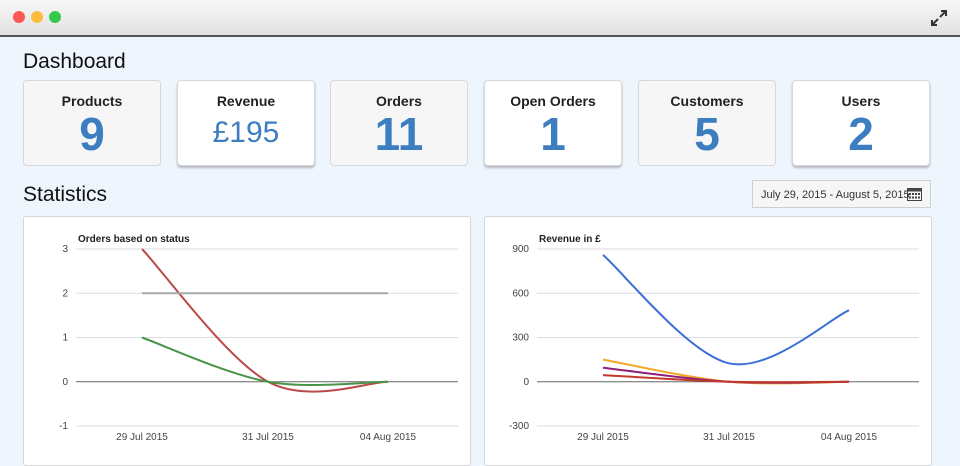  I want to click on zoom-window-button, so click(55, 17).